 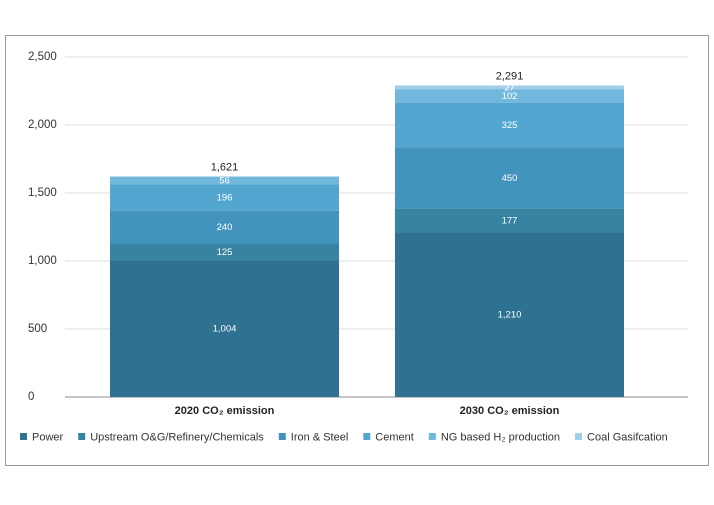 I want to click on y-tick-label: 1,500, so click(x=42, y=193).